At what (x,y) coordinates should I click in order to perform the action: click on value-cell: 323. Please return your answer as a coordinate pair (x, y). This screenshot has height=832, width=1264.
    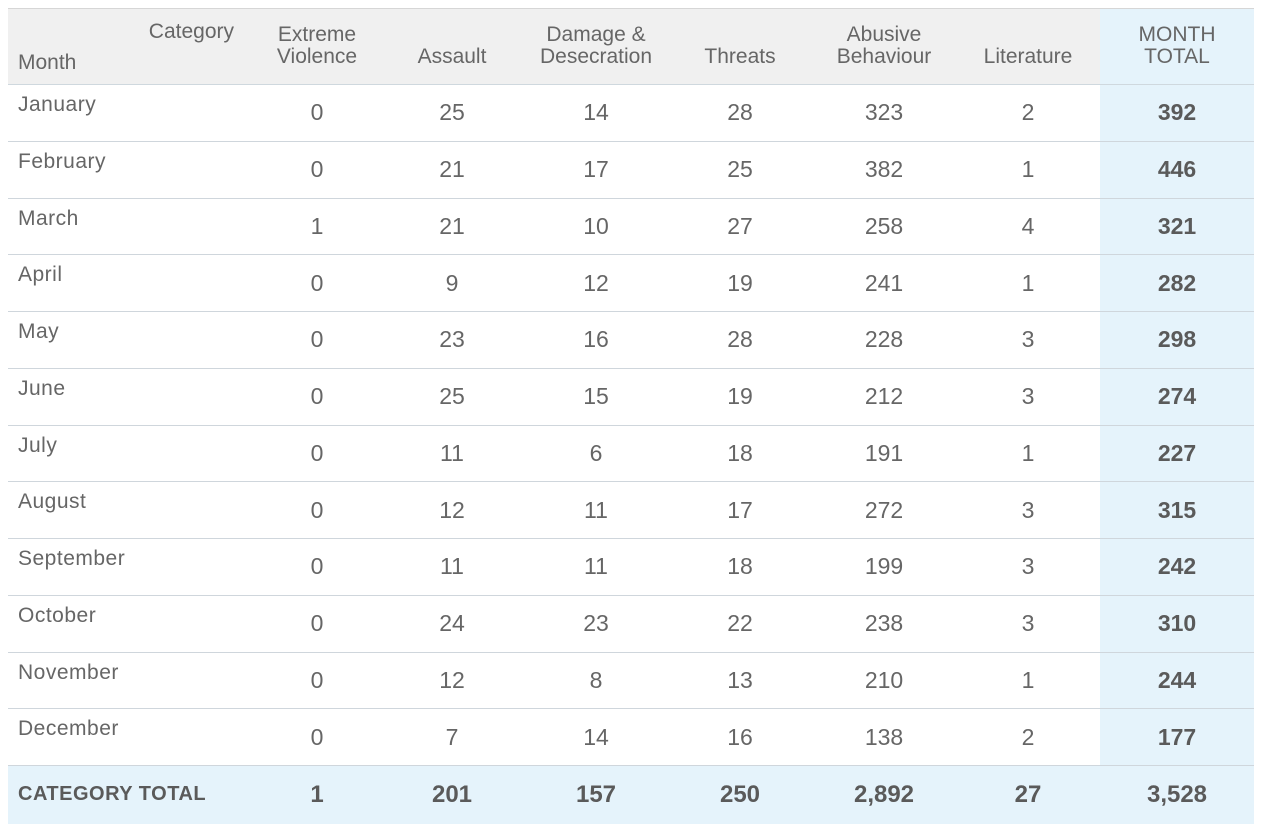
    Looking at the image, I should click on (884, 113).